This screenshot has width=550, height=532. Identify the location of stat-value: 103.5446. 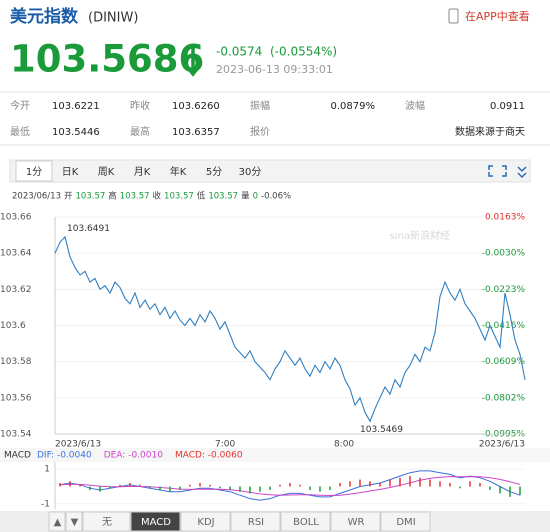
(76, 132).